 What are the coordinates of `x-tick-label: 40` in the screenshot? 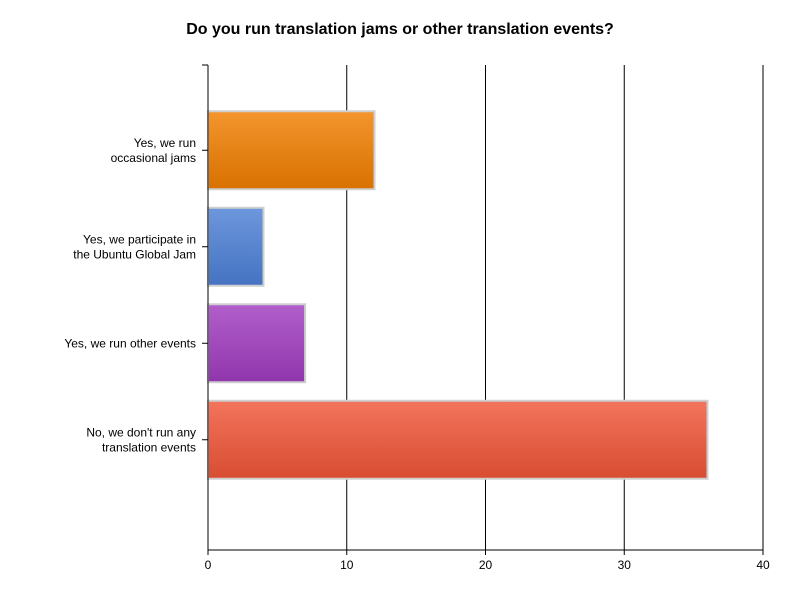 It's located at (763, 565).